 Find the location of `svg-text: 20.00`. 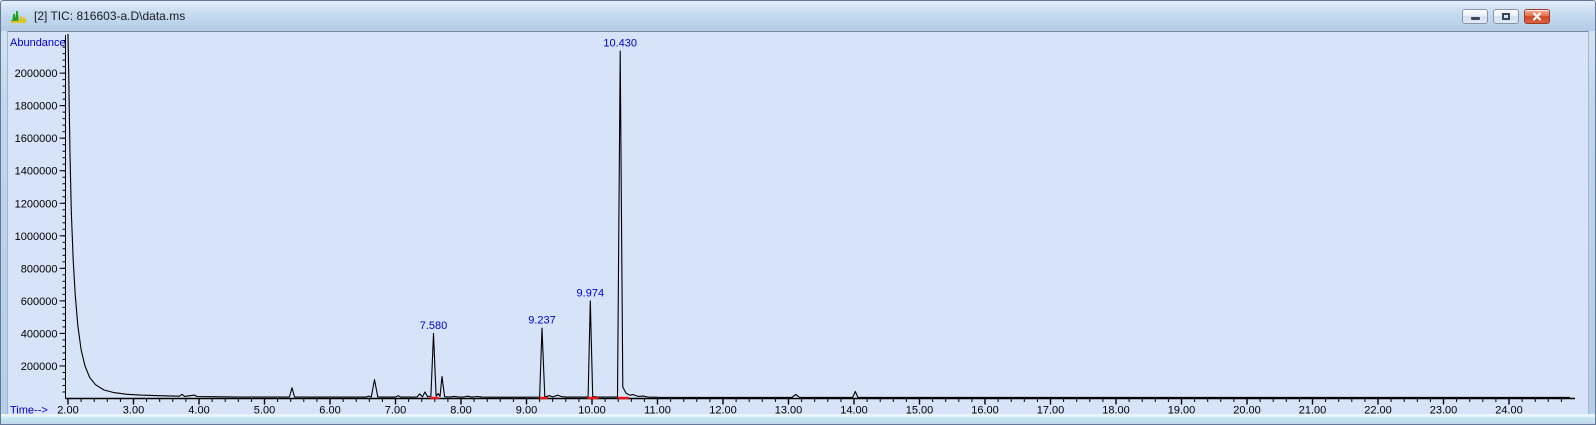

svg-text: 20.00 is located at coordinates (1247, 410).